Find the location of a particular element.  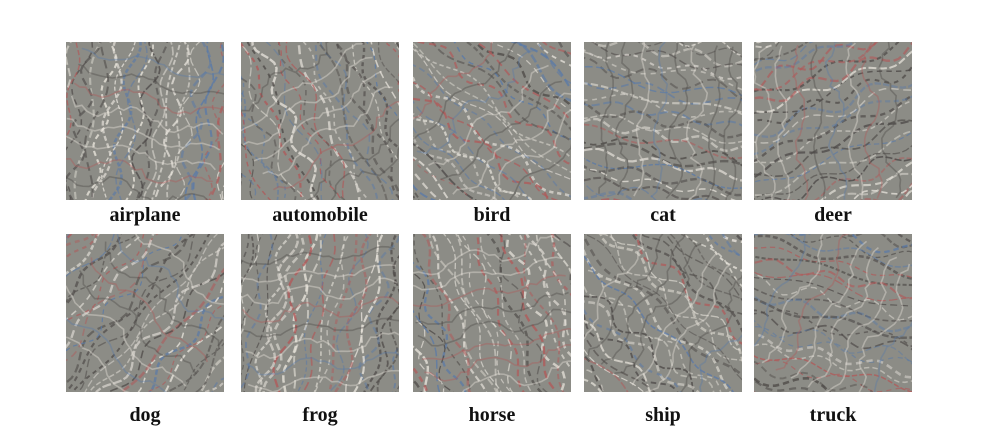

pattern-image-deer is located at coordinates (833, 121).